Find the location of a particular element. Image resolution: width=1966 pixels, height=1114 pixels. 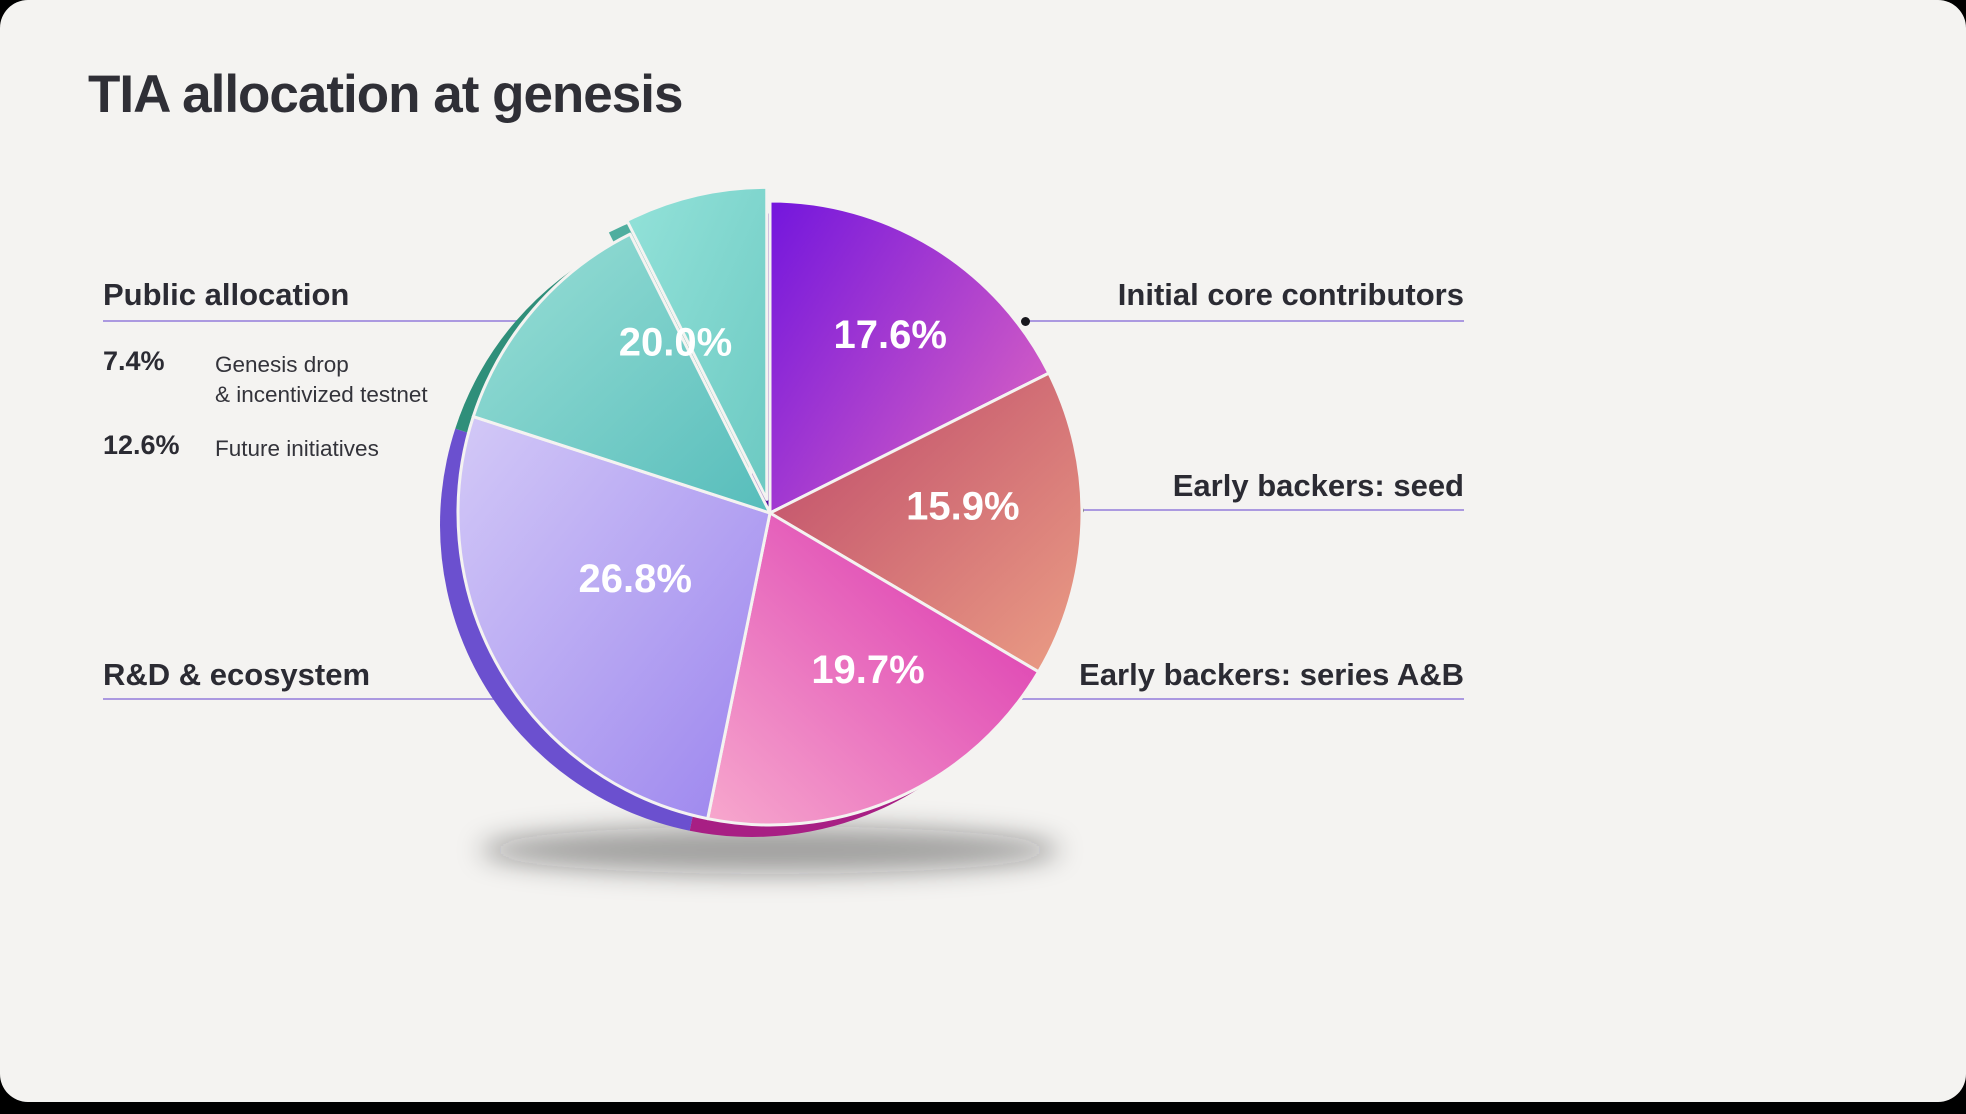

public-item-desc-genesis: Genesis drop & incentivized testnet is located at coordinates (321, 380).